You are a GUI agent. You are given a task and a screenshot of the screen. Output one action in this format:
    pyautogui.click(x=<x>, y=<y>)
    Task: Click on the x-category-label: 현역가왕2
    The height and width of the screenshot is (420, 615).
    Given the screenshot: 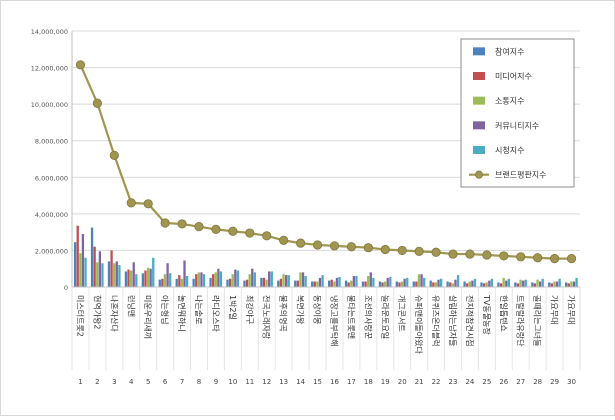 What is the action you would take?
    pyautogui.click(x=97, y=312)
    